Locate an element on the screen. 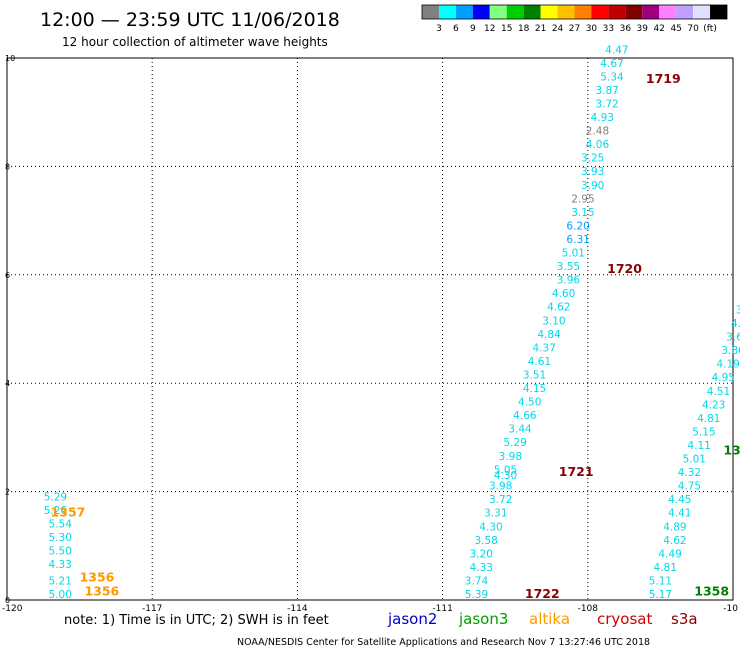 Image resolution: width=740 pixels, height=650 pixels. legend-entry-jason3: jason3 is located at coordinates (483, 619).